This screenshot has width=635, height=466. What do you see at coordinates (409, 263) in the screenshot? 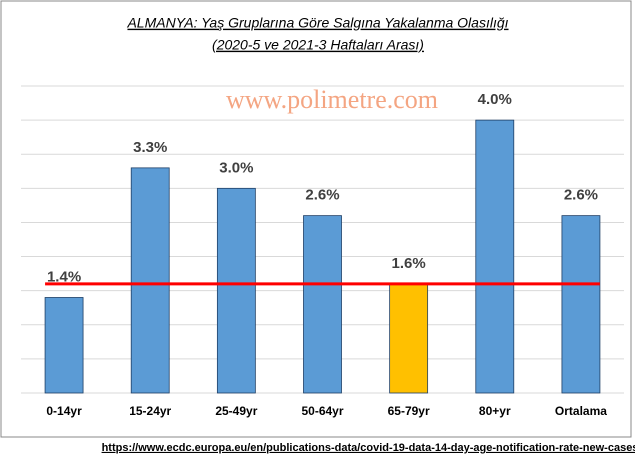
I see `value-label: 1.6%` at bounding box center [409, 263].